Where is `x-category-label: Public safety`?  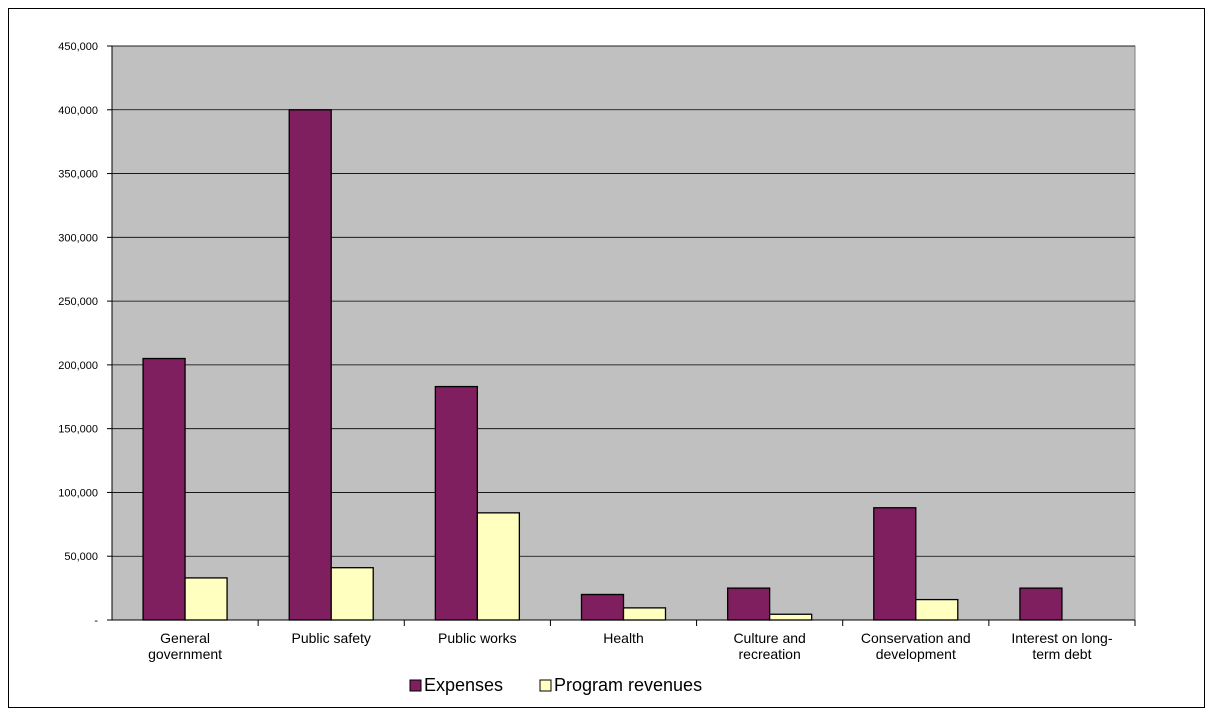 x-category-label: Public safety is located at coordinates (331, 638).